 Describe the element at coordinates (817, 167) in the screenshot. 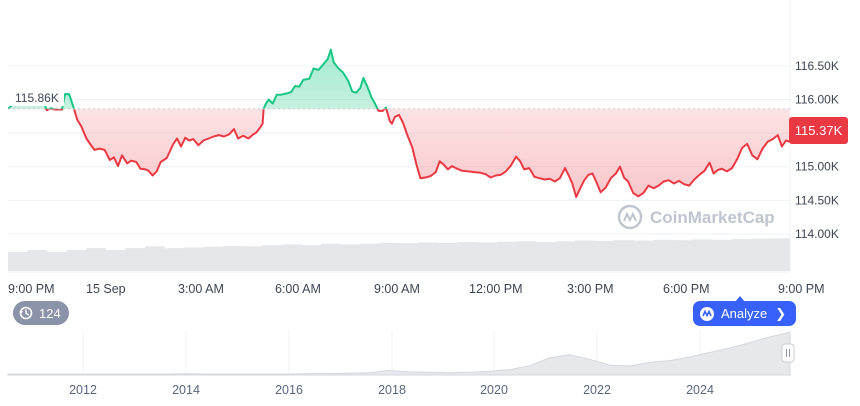

I see `price-tick-label: 115.00K` at that location.